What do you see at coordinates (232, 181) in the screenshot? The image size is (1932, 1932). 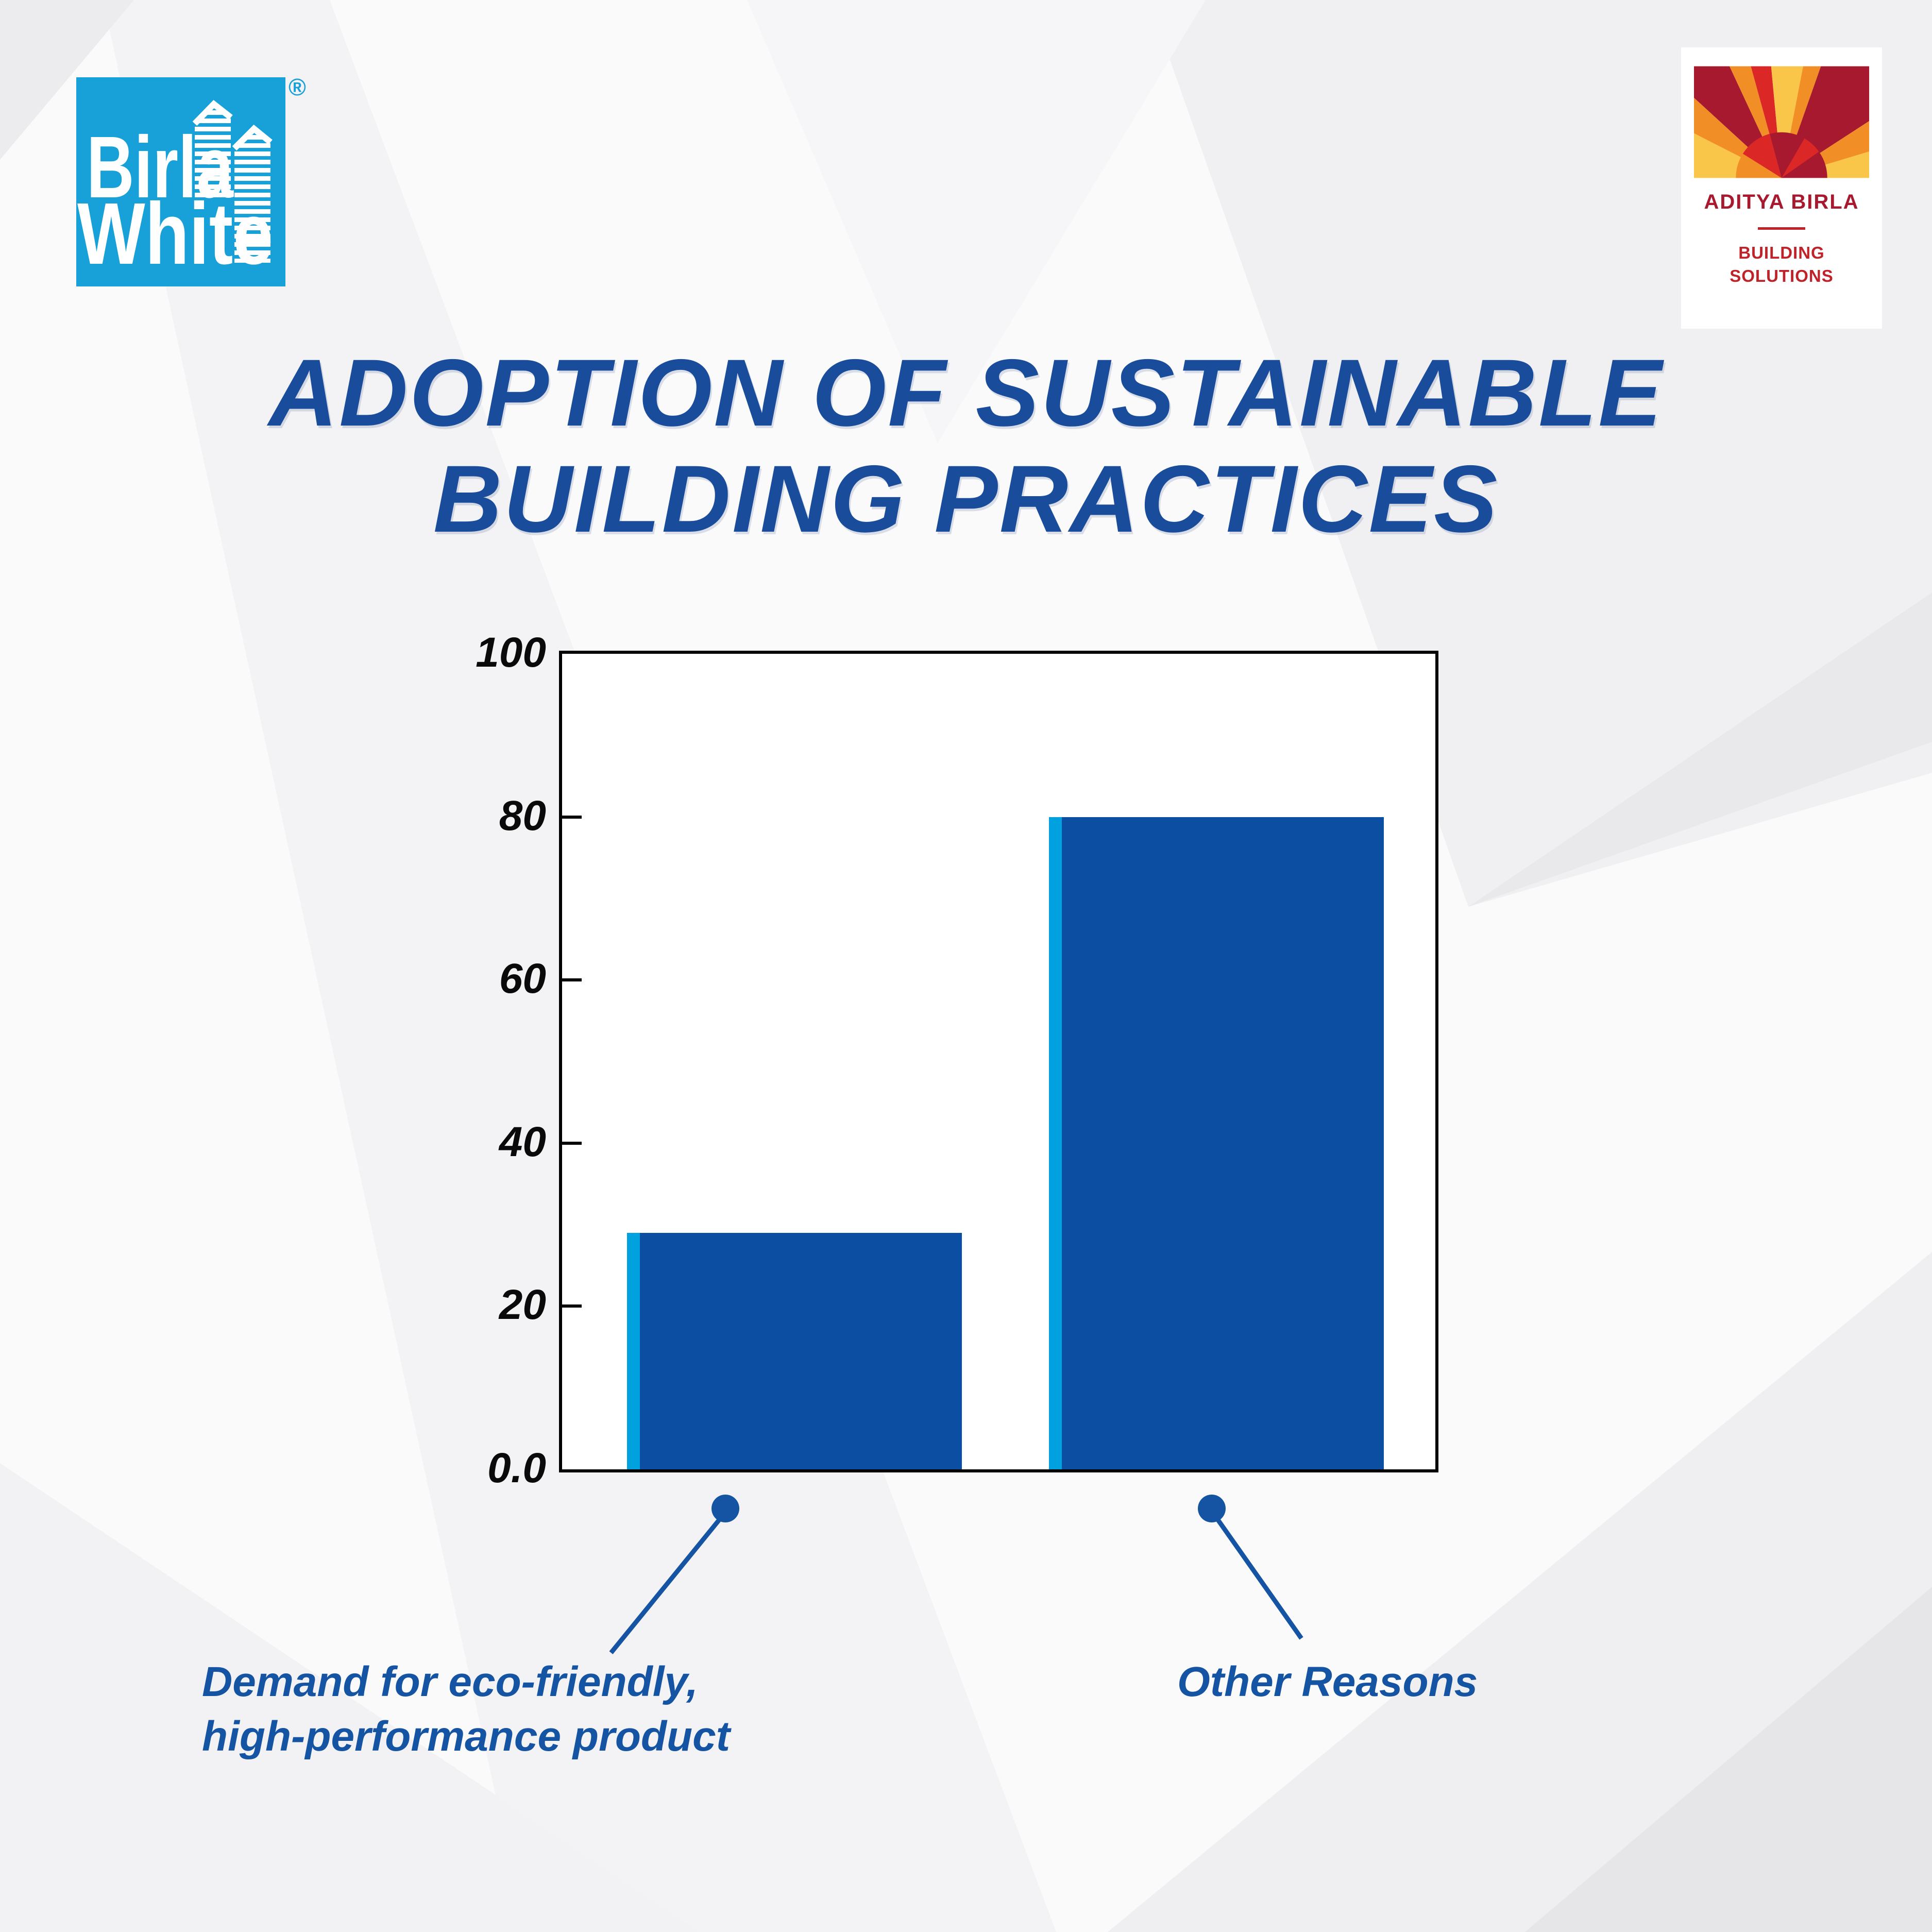 I see `buildings-icon` at bounding box center [232, 181].